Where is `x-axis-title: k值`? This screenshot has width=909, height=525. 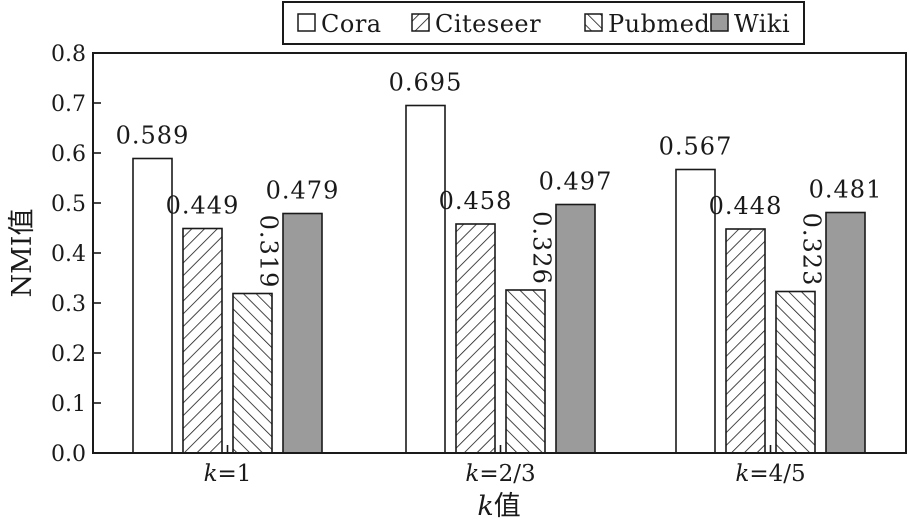 x-axis-title: k值 is located at coordinates (498, 506).